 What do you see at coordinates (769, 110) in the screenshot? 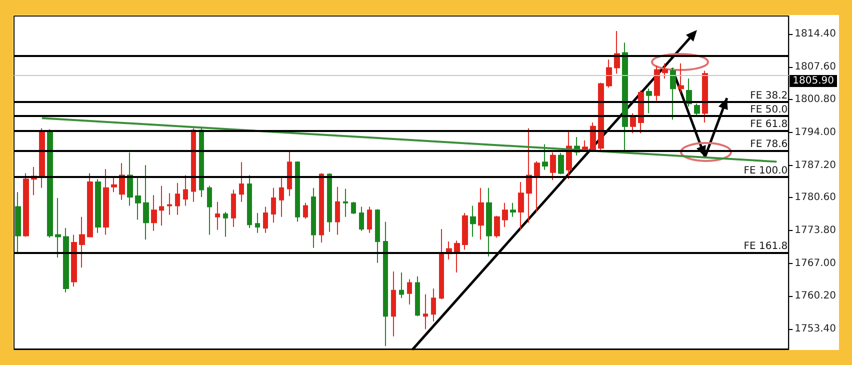
I see `ref-line-label: FE 50.0` at bounding box center [769, 110].